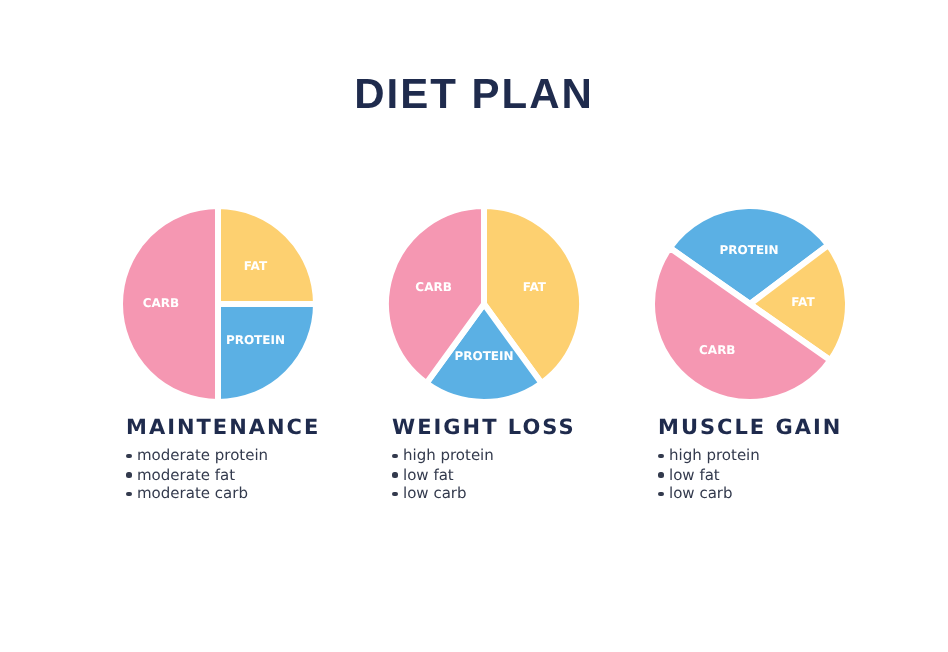 This screenshot has height=652, width=948. I want to click on text: MAINTENANCE, so click(224, 428).